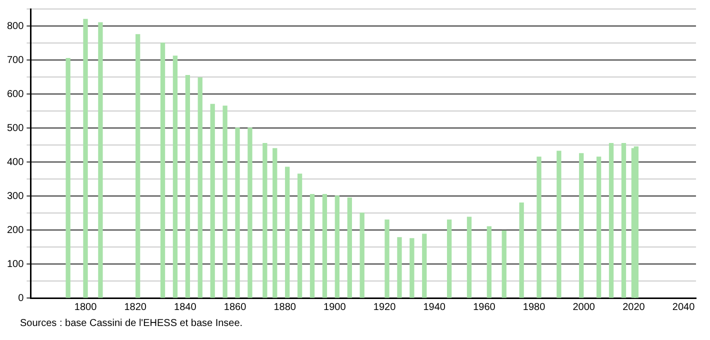  I want to click on x-tick-label: 2000, so click(584, 307).